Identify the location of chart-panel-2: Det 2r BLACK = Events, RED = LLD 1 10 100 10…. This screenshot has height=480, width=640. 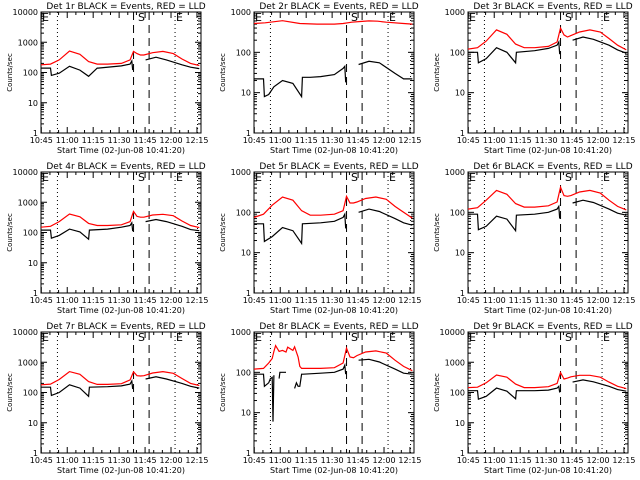
(320, 78).